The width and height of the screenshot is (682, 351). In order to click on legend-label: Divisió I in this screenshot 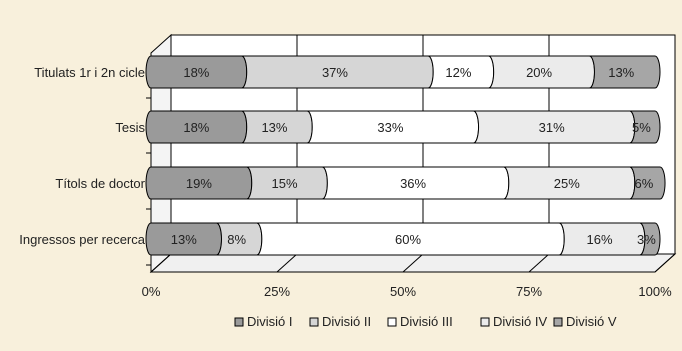, I will do `click(270, 321)`.